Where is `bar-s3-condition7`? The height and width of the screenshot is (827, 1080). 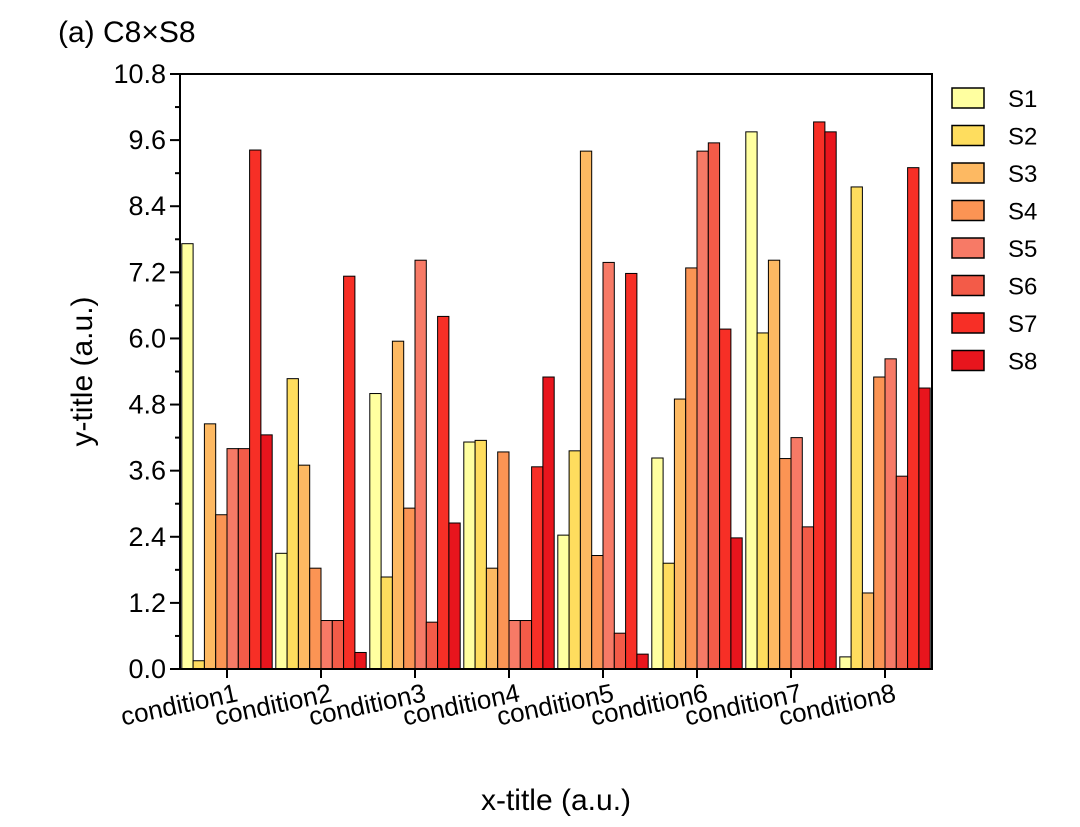 bar-s3-condition7 is located at coordinates (774, 464).